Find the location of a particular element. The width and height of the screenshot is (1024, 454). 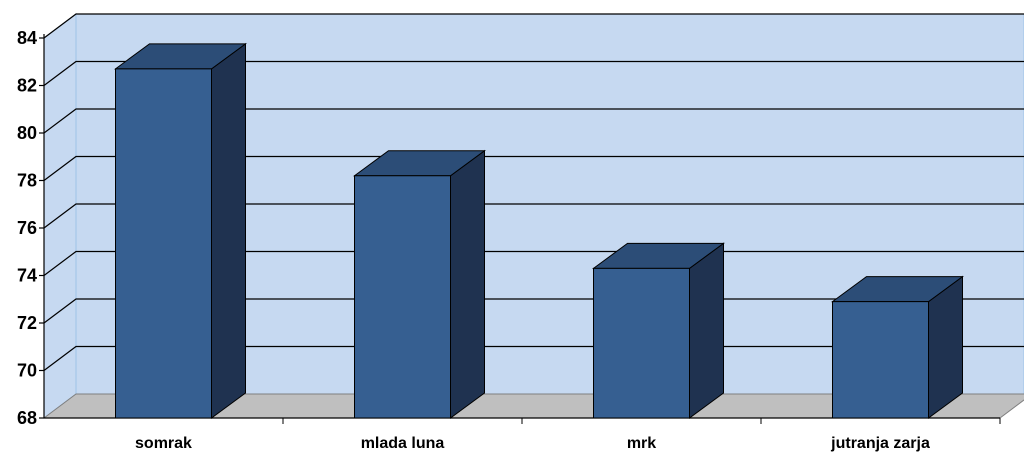

y-axis-ticks: 68 70 72 74 76 78 80 82 84 is located at coordinates (27, 228).